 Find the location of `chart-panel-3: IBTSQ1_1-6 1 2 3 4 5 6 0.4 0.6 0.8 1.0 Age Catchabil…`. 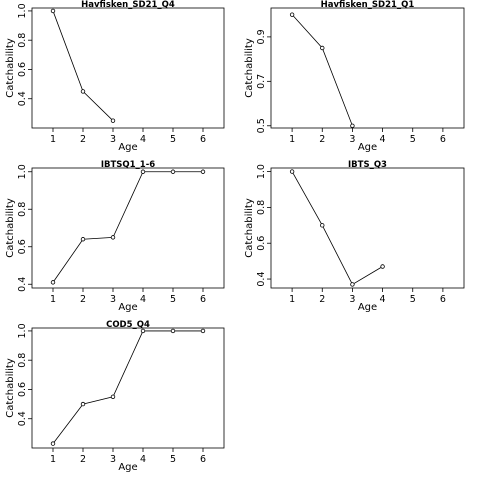

chart-panel-3: IBTSQ1_1-6 1 2 3 4 5 6 0.4 0.6 0.8 1.0 Age Catchabil… is located at coordinates (115, 236).